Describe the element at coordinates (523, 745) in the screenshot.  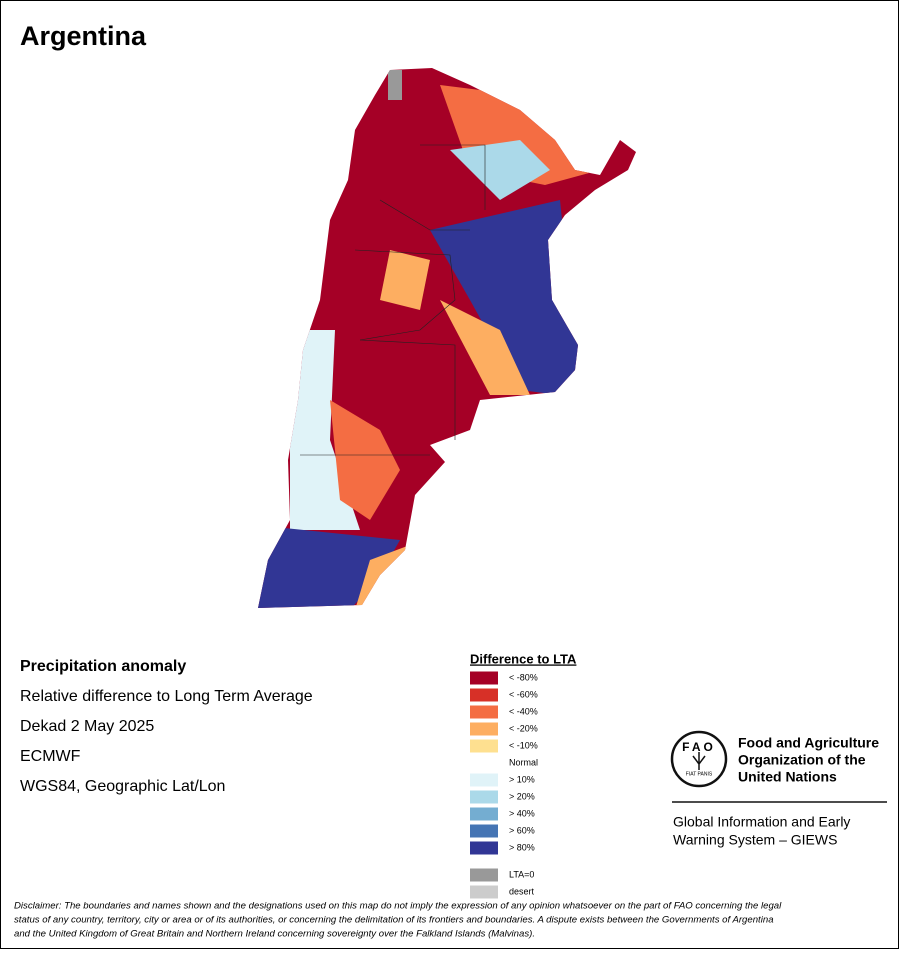
I see `legend-label: < -10%` at that location.